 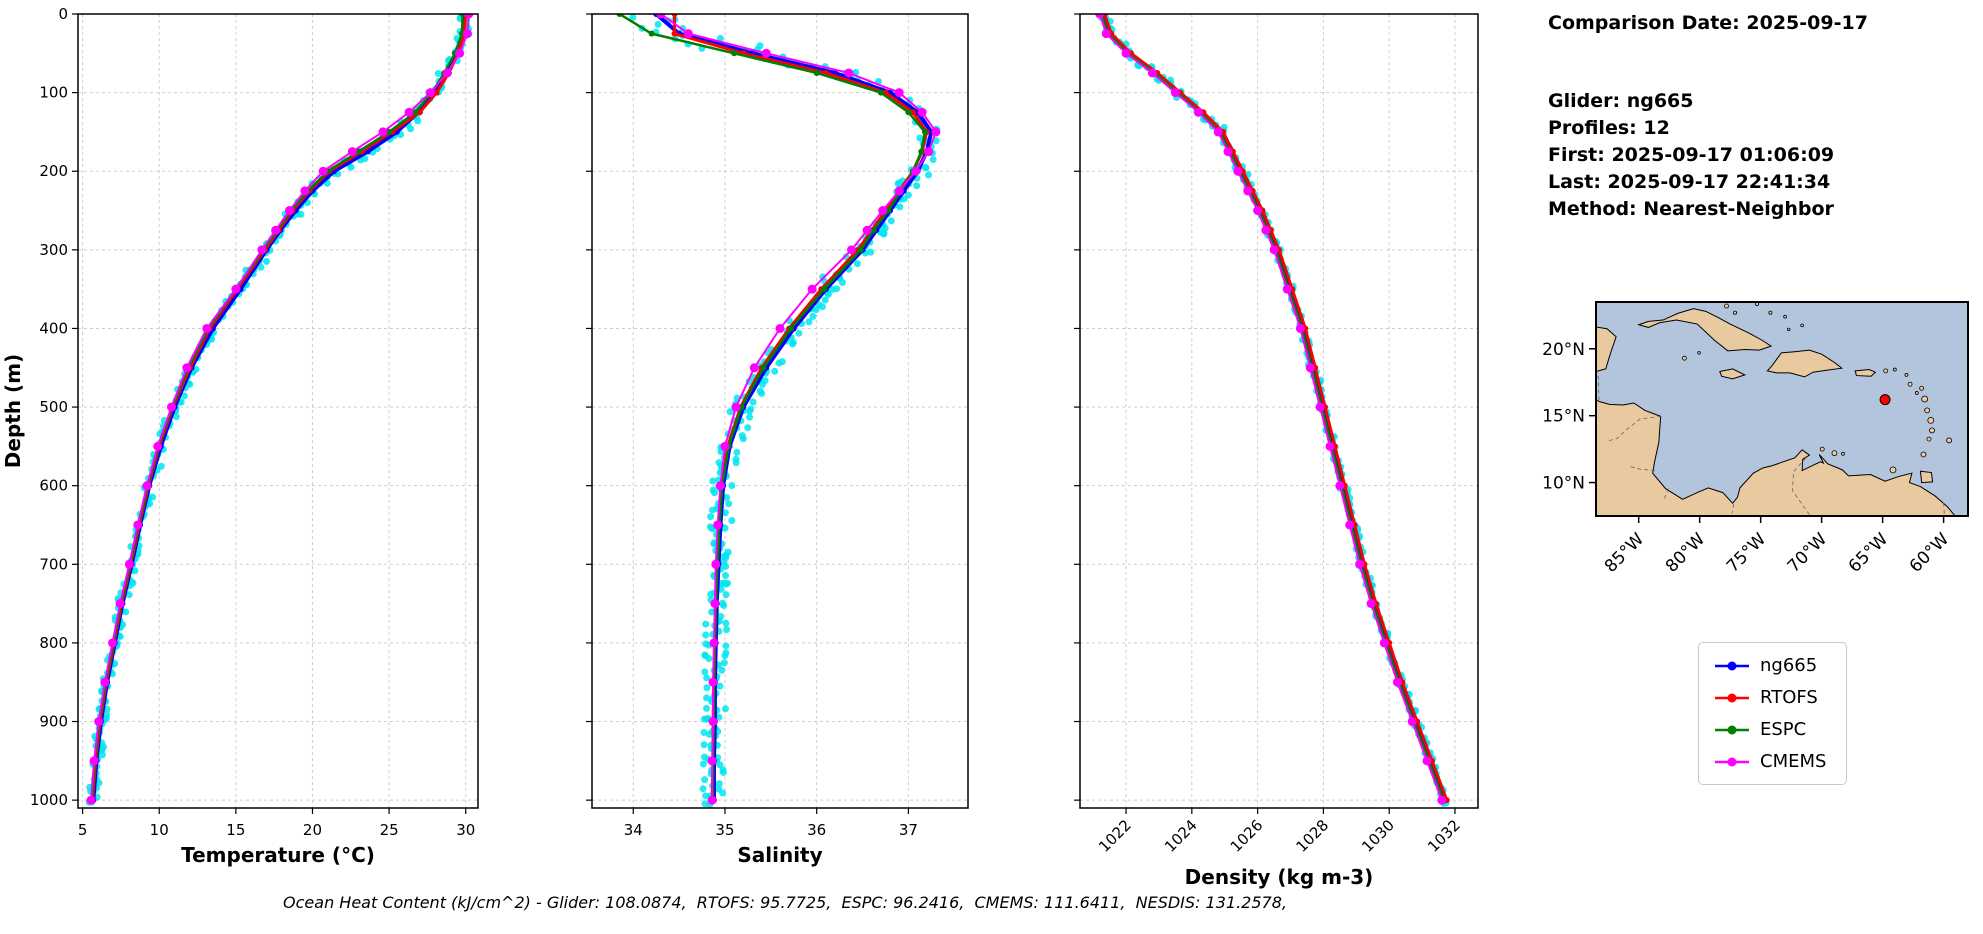 I want to click on location-map: 20°N 15°N 10°N 85°W 80°W 75°W 70°W 65°W 60°W, so click(x=1760, y=448).